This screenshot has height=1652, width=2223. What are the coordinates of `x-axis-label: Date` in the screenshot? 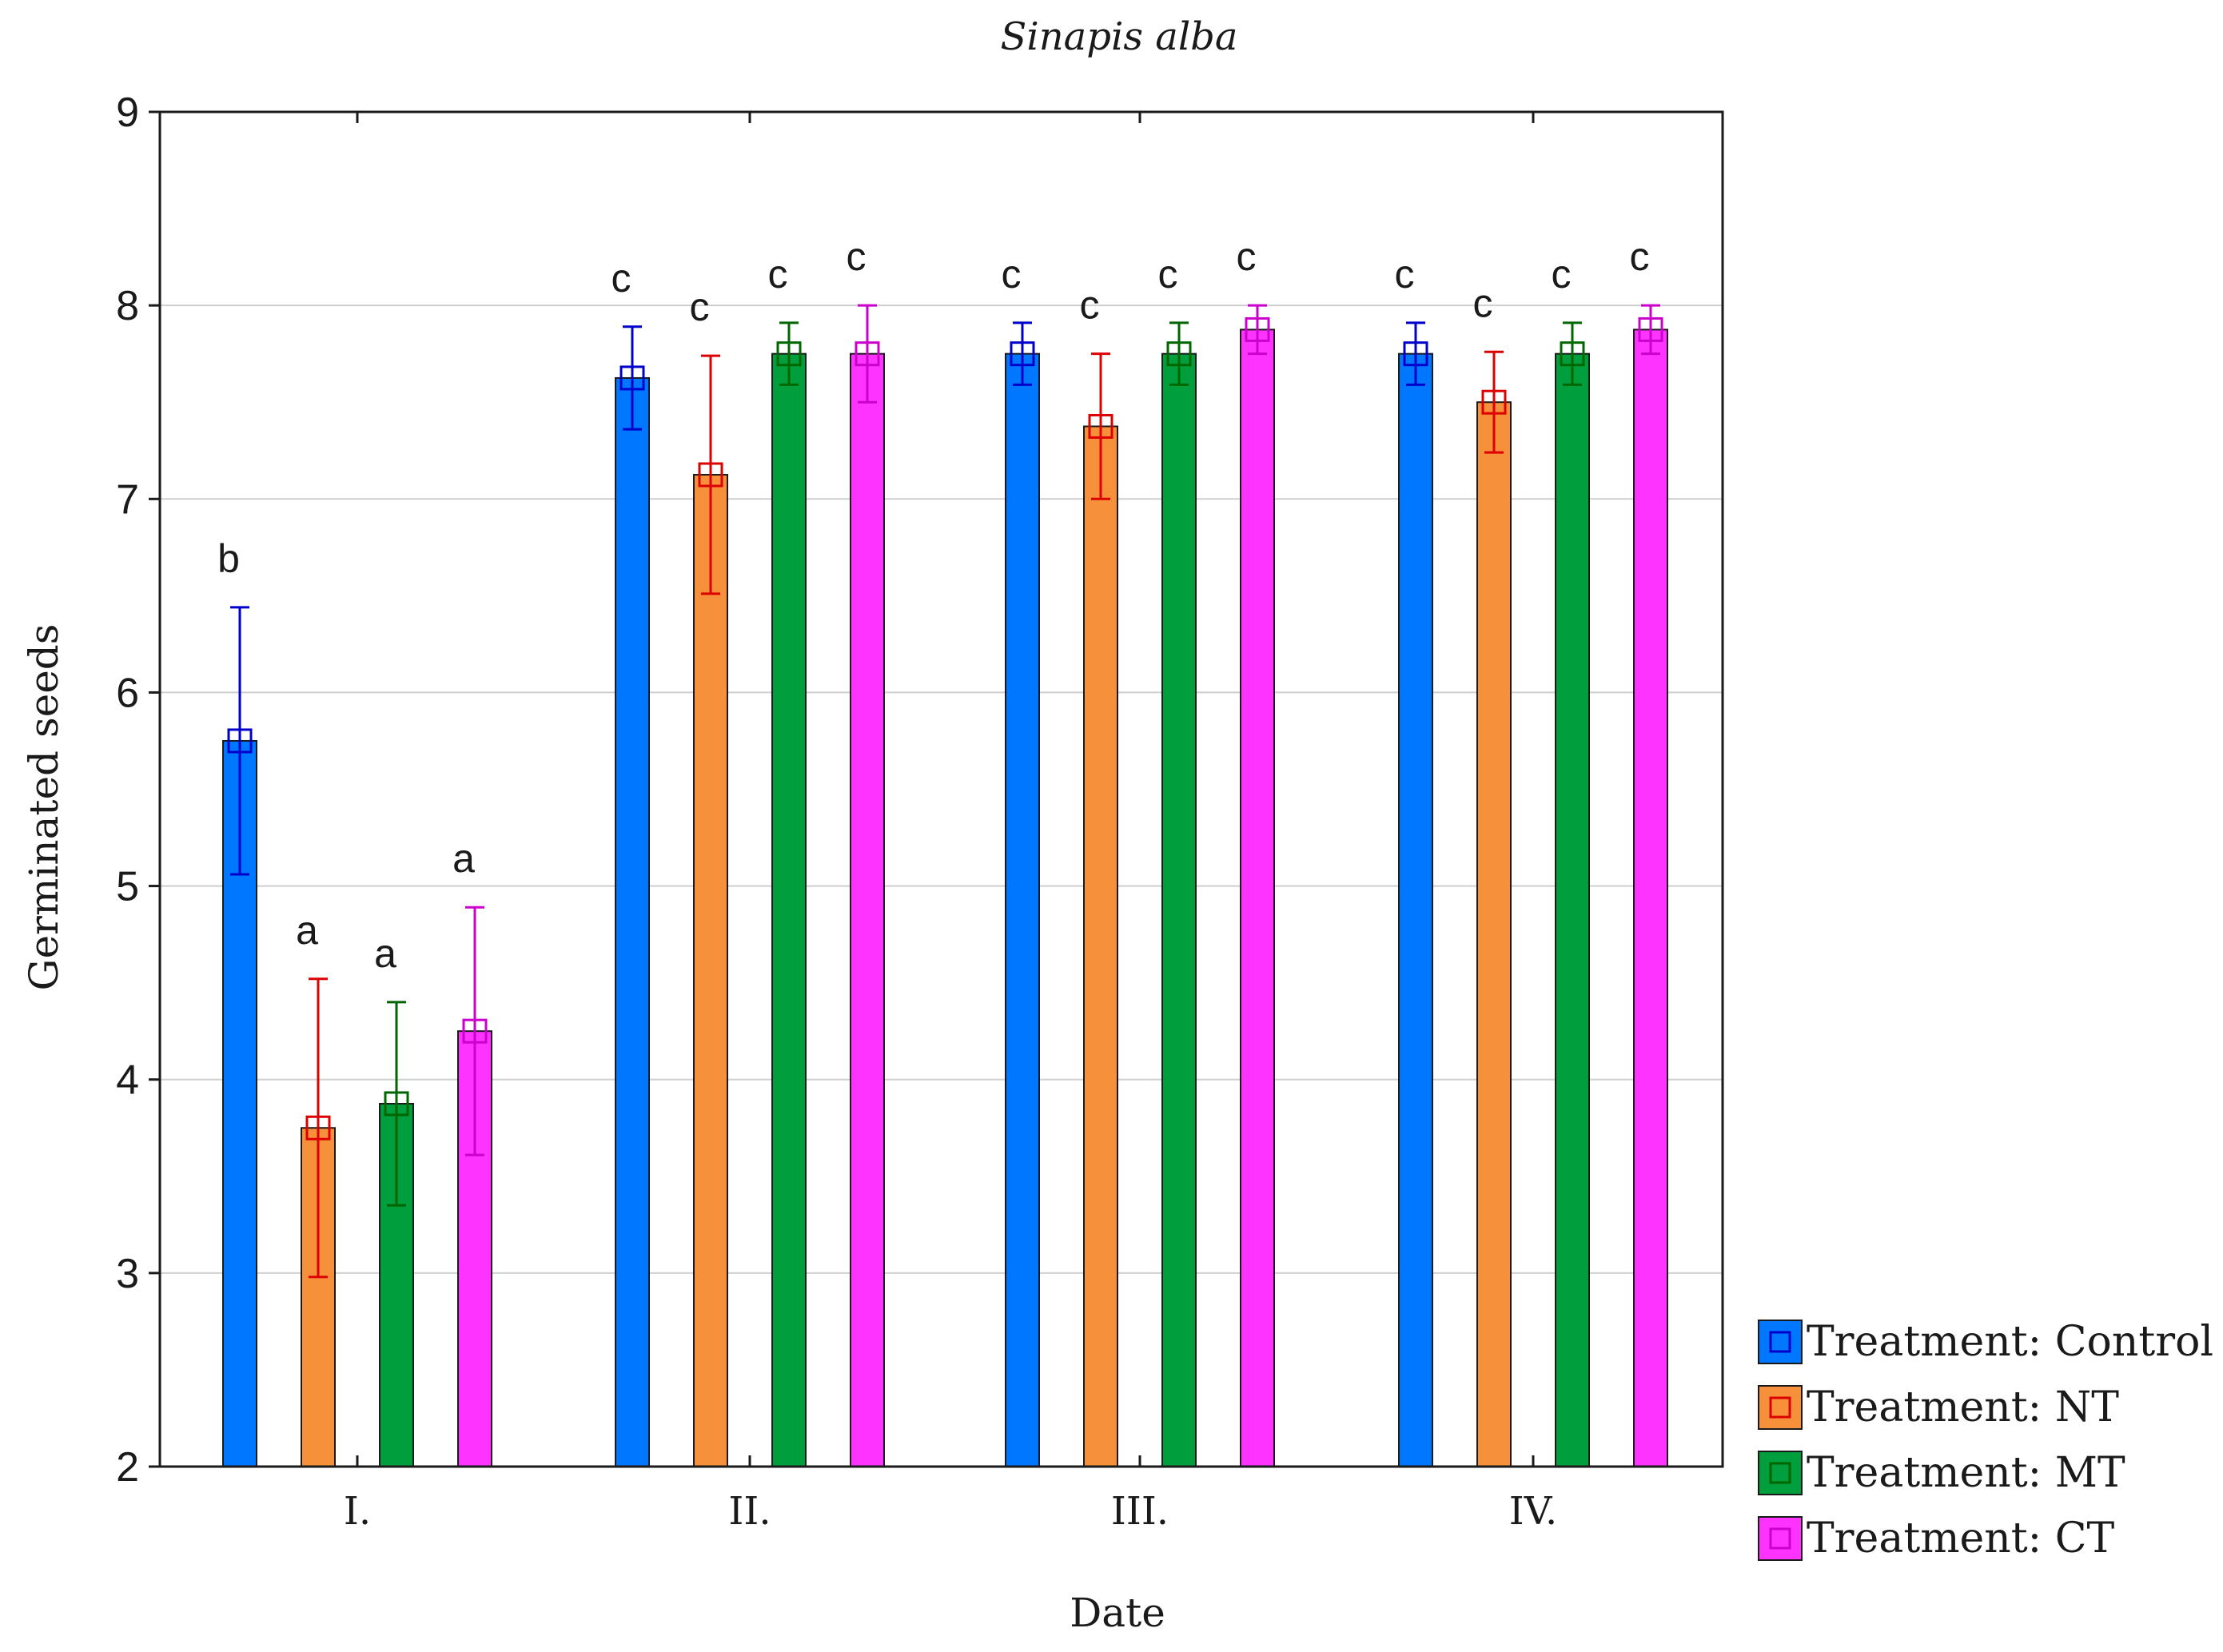 It's located at (1117, 1613).